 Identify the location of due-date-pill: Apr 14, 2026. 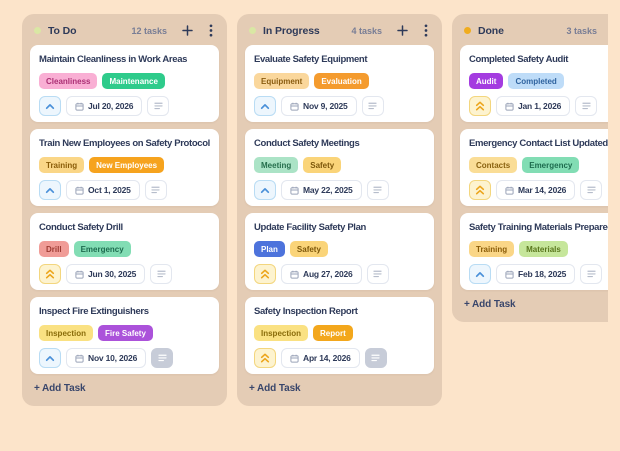
(320, 358).